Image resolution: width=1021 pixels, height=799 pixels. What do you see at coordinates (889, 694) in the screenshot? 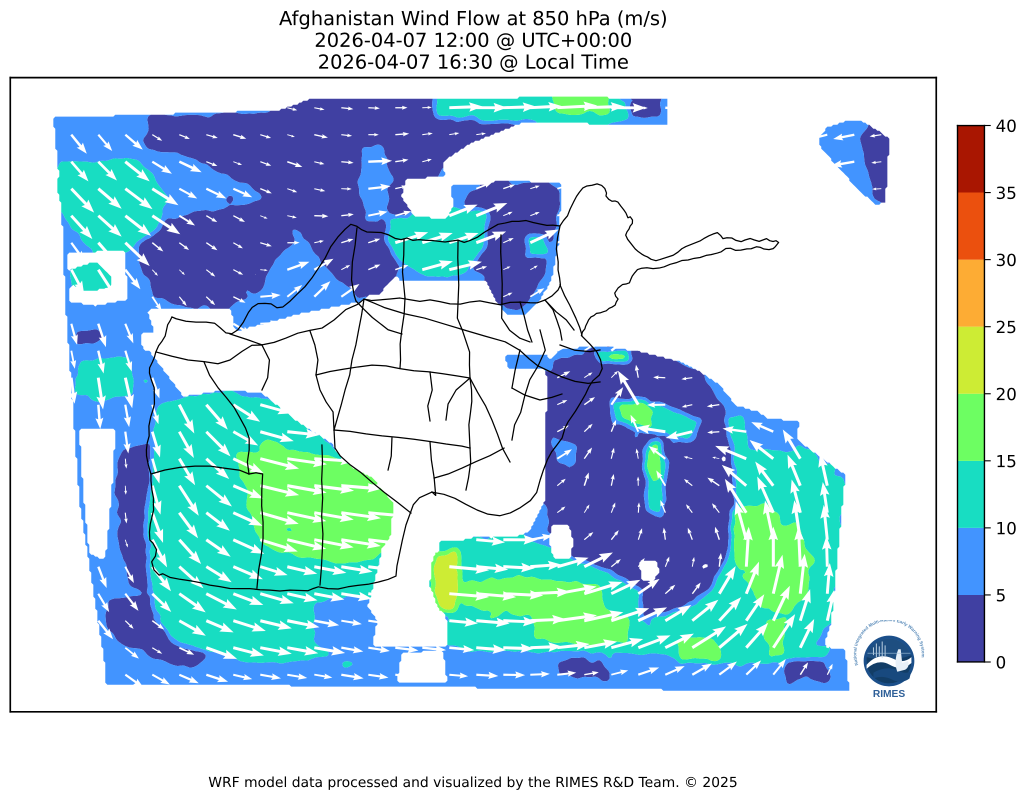
I see `svg-text: RIMES` at bounding box center [889, 694].